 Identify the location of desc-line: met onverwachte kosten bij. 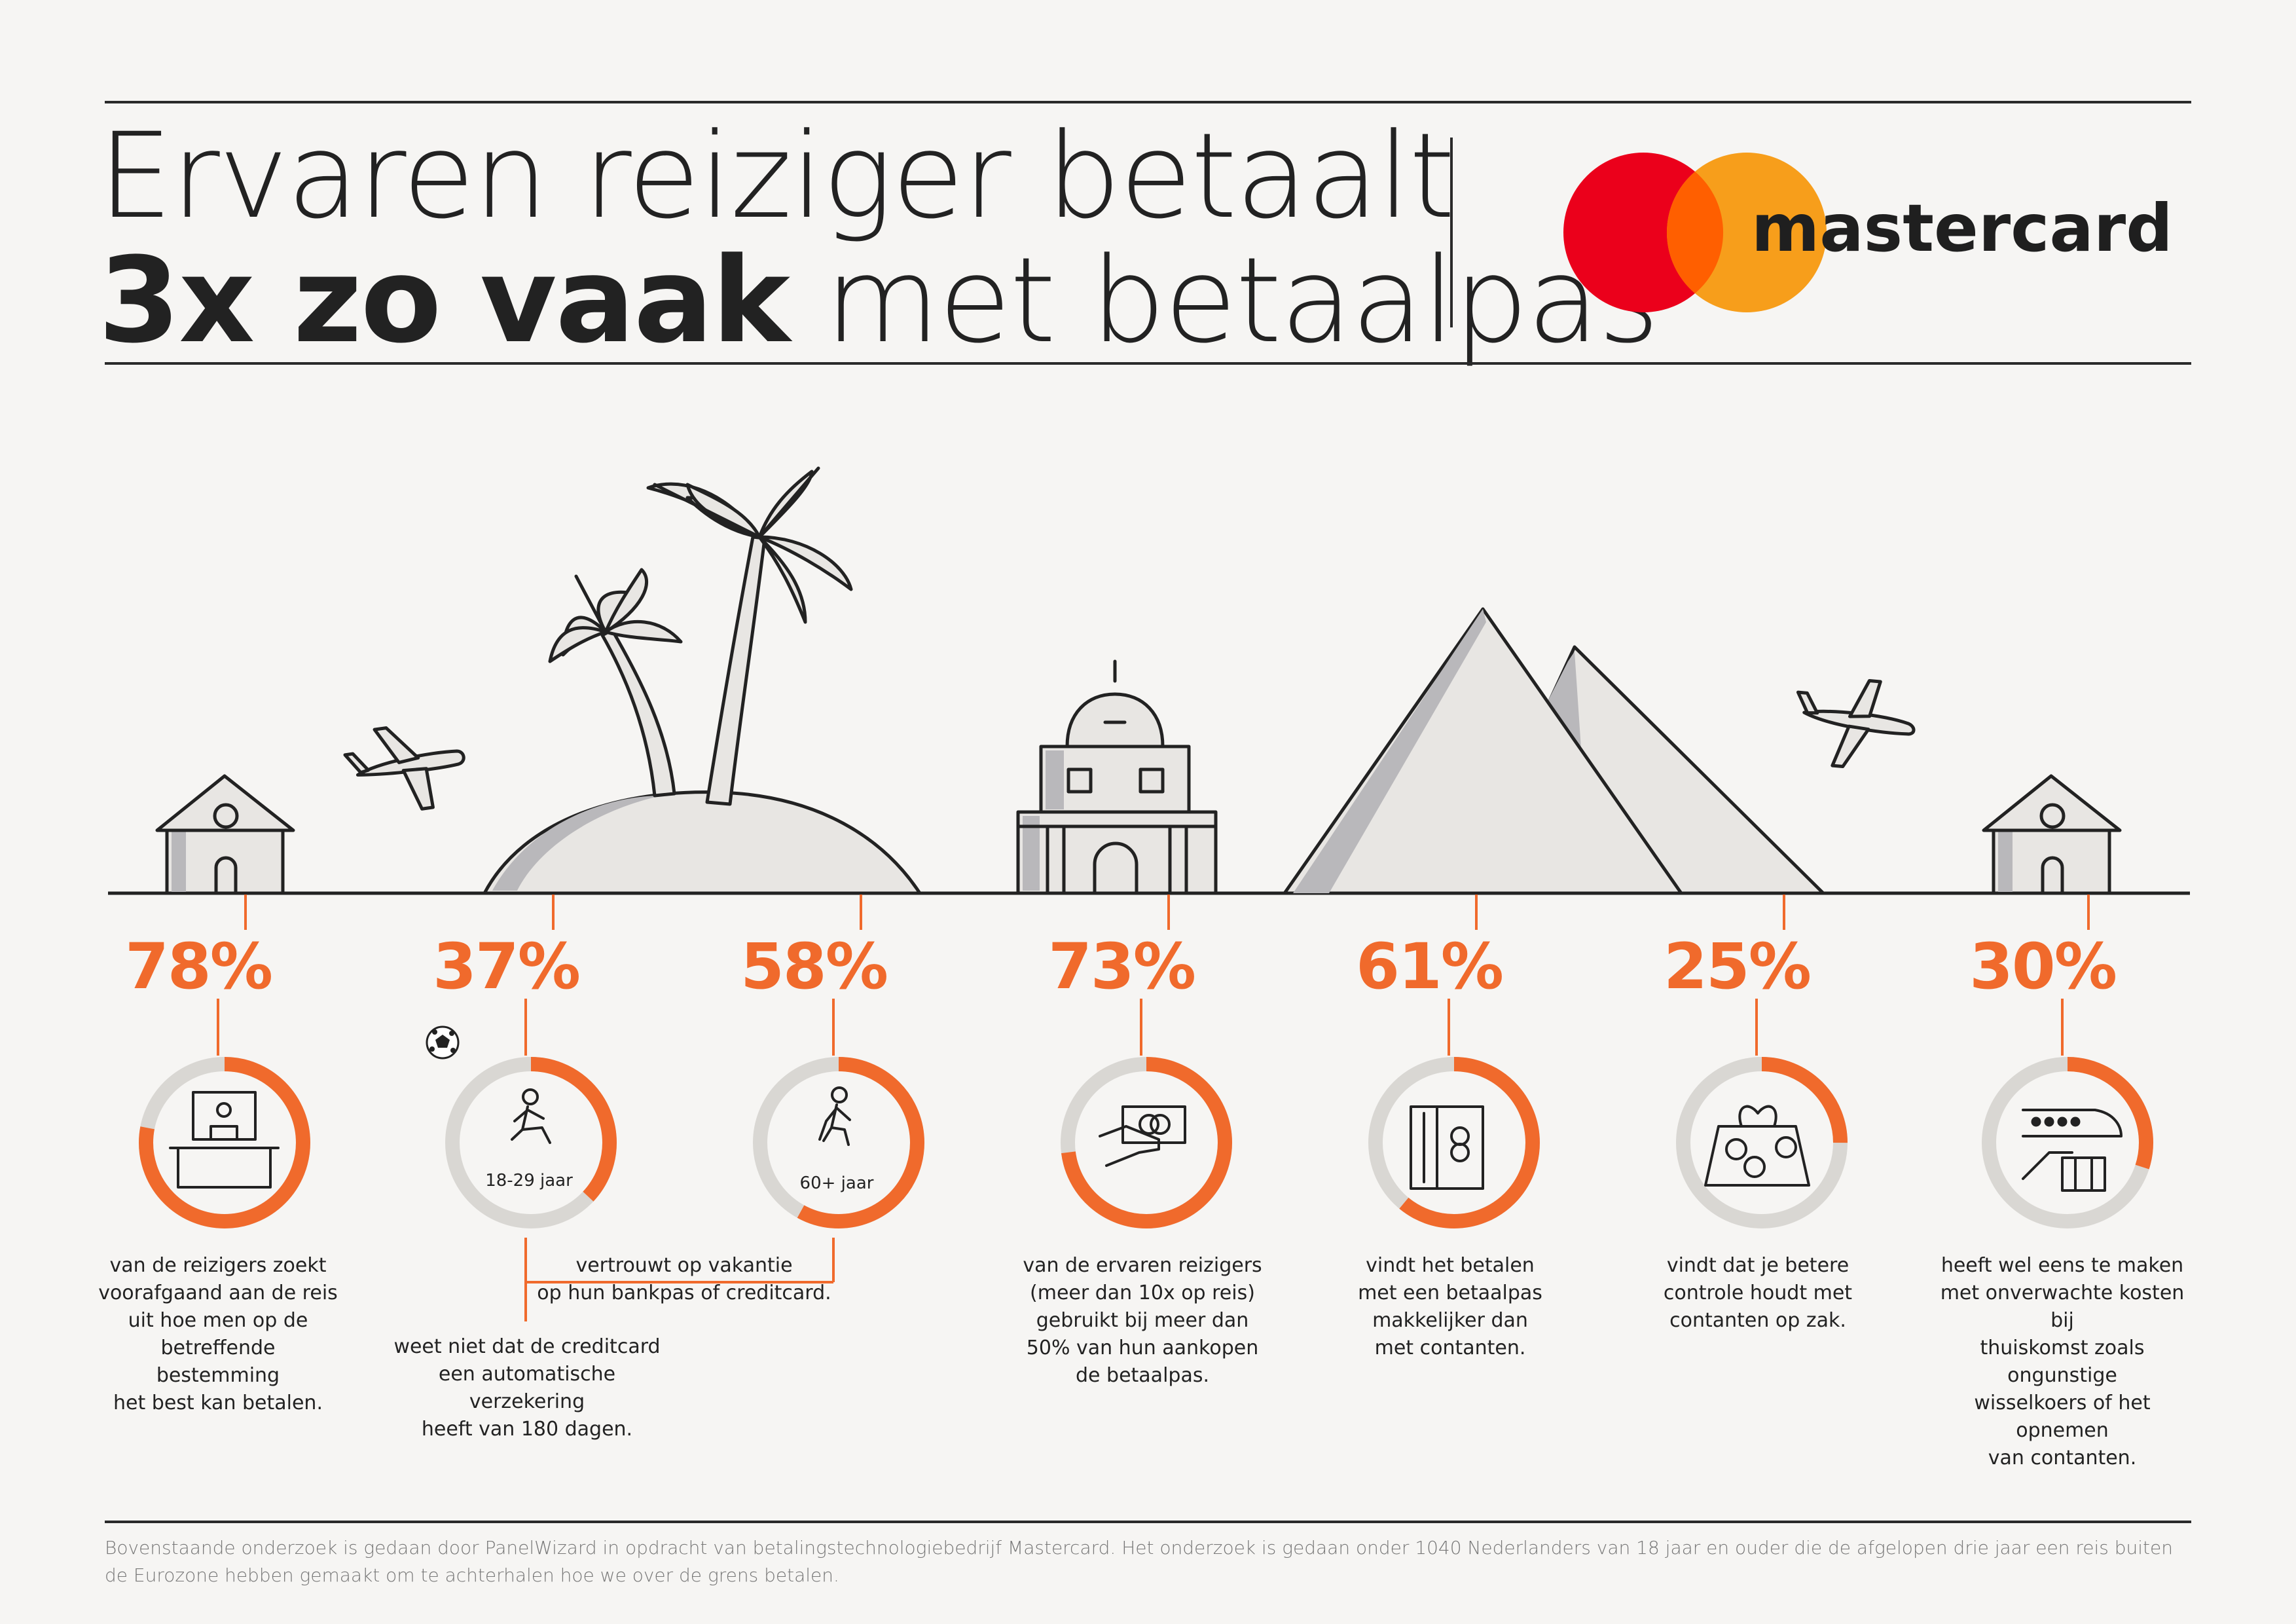
(2062, 1307).